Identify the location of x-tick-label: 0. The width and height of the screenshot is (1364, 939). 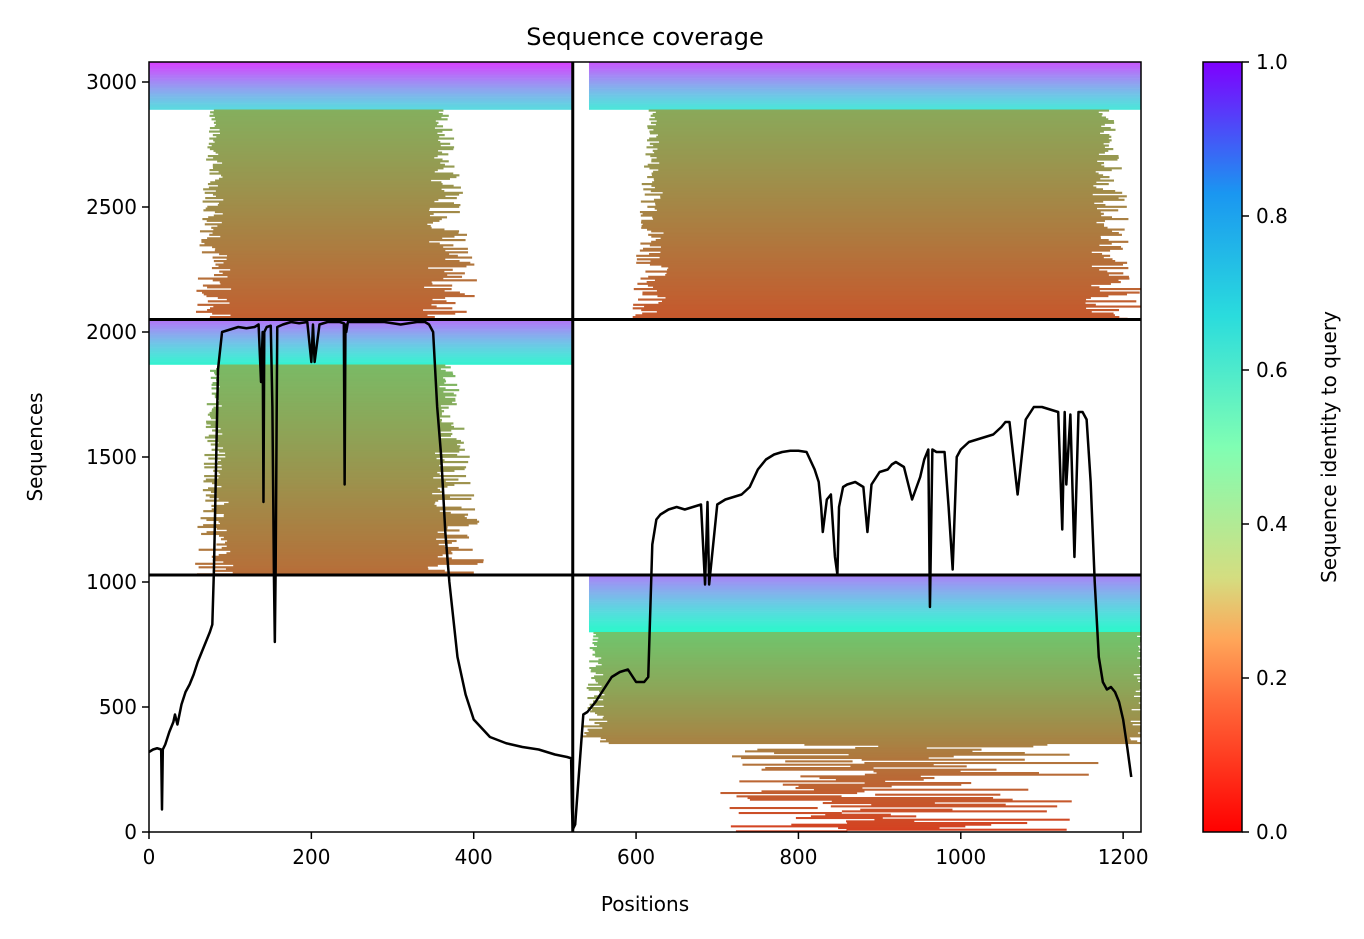
(149, 857).